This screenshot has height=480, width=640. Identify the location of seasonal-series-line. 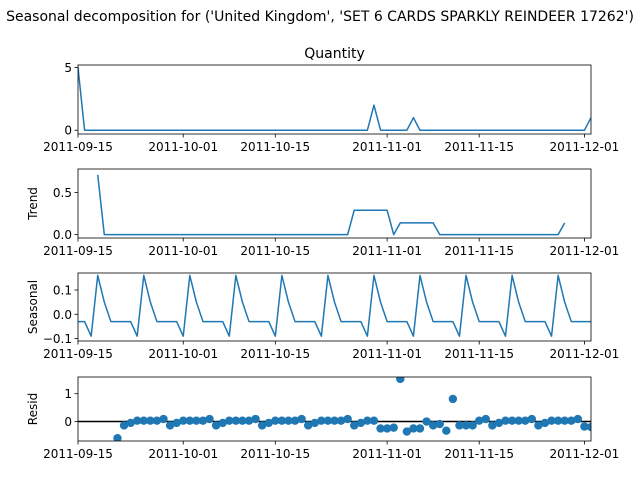
(334, 305).